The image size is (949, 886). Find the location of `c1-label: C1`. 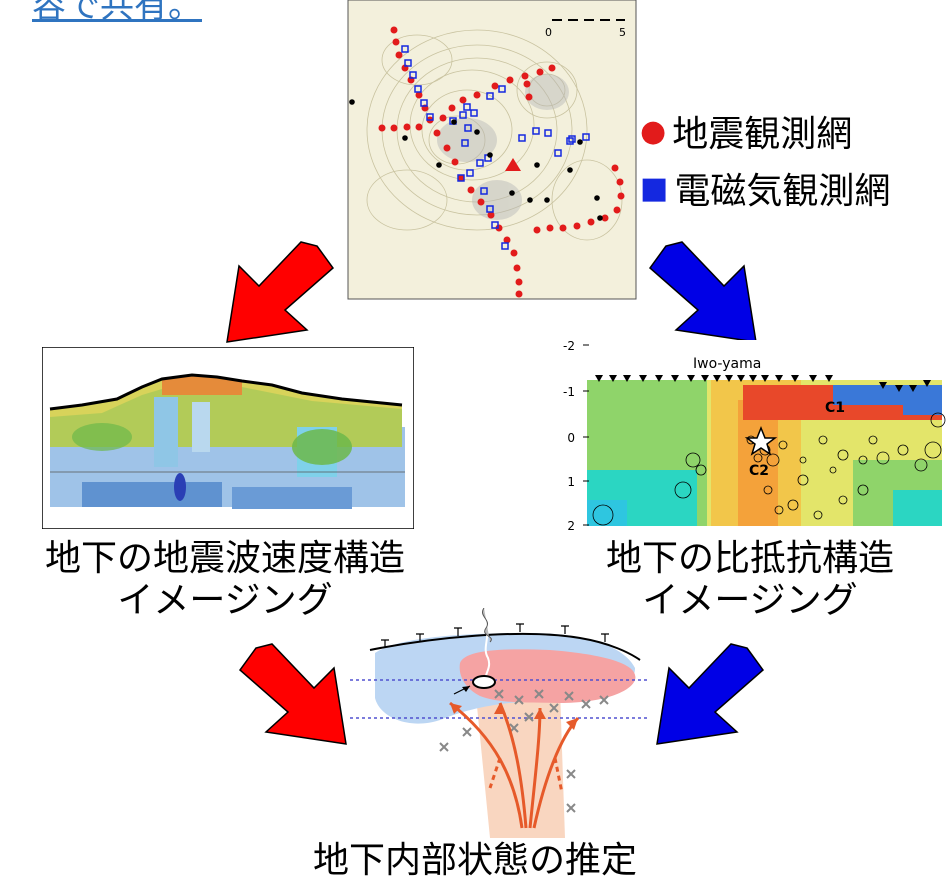

c1-label: C1 is located at coordinates (835, 408).